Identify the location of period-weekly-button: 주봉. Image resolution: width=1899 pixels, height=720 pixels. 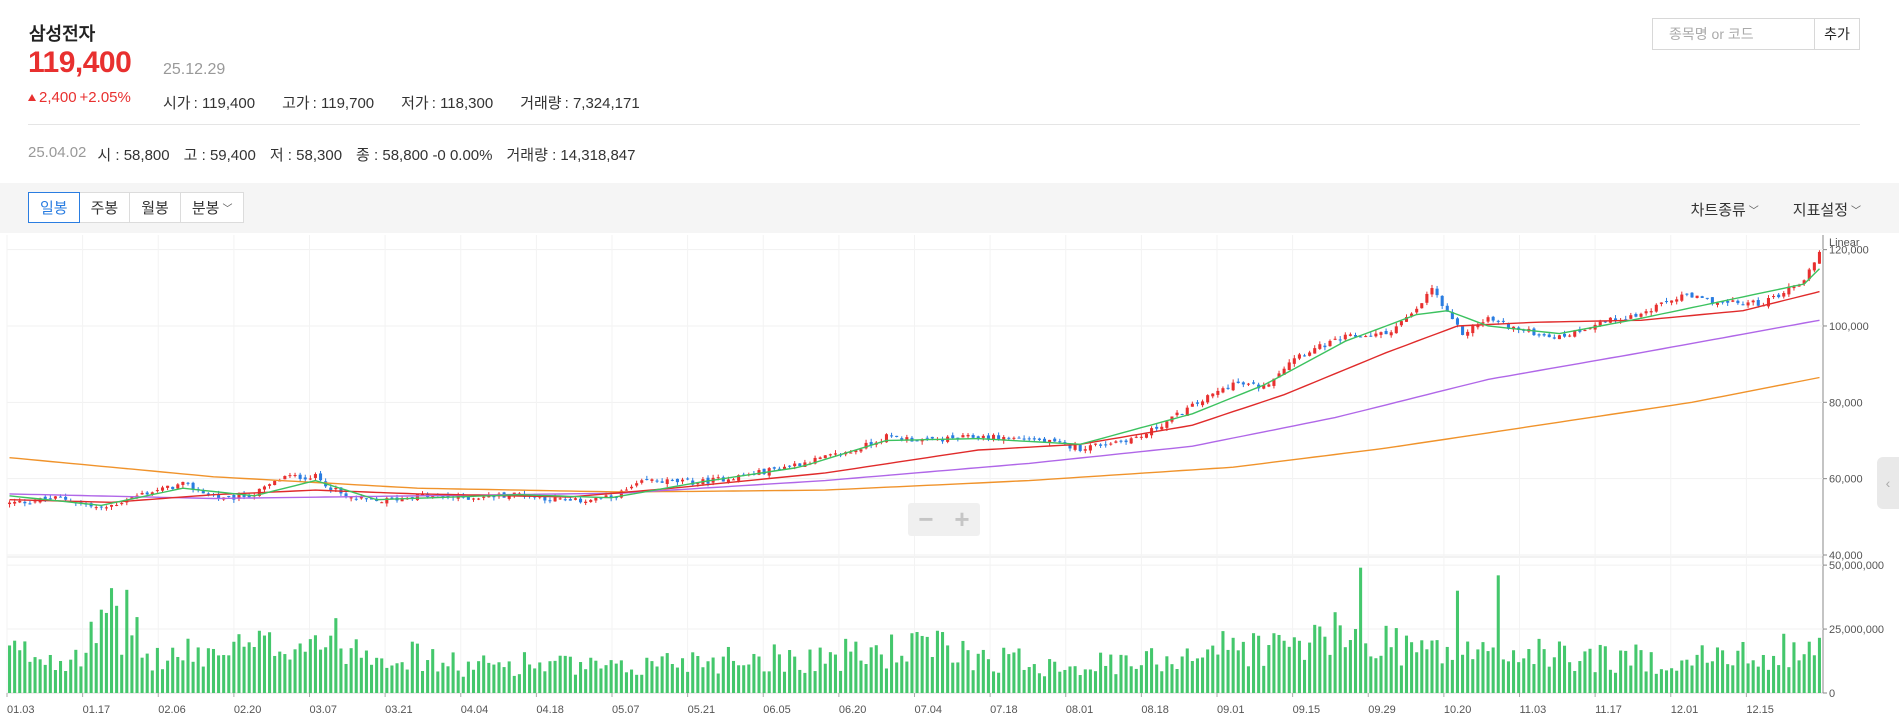
(105, 207).